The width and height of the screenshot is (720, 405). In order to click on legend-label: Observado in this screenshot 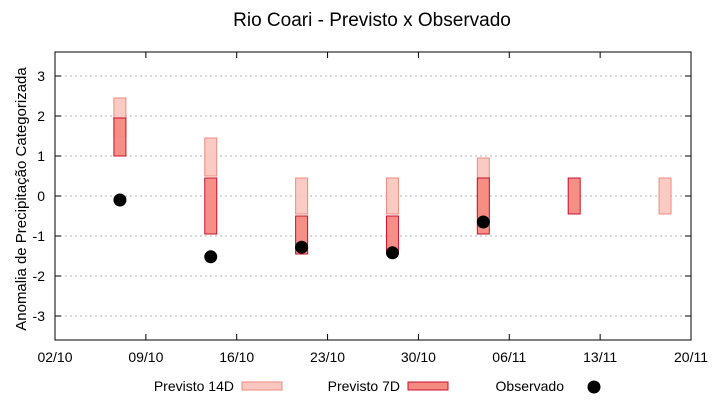, I will do `click(530, 386)`.